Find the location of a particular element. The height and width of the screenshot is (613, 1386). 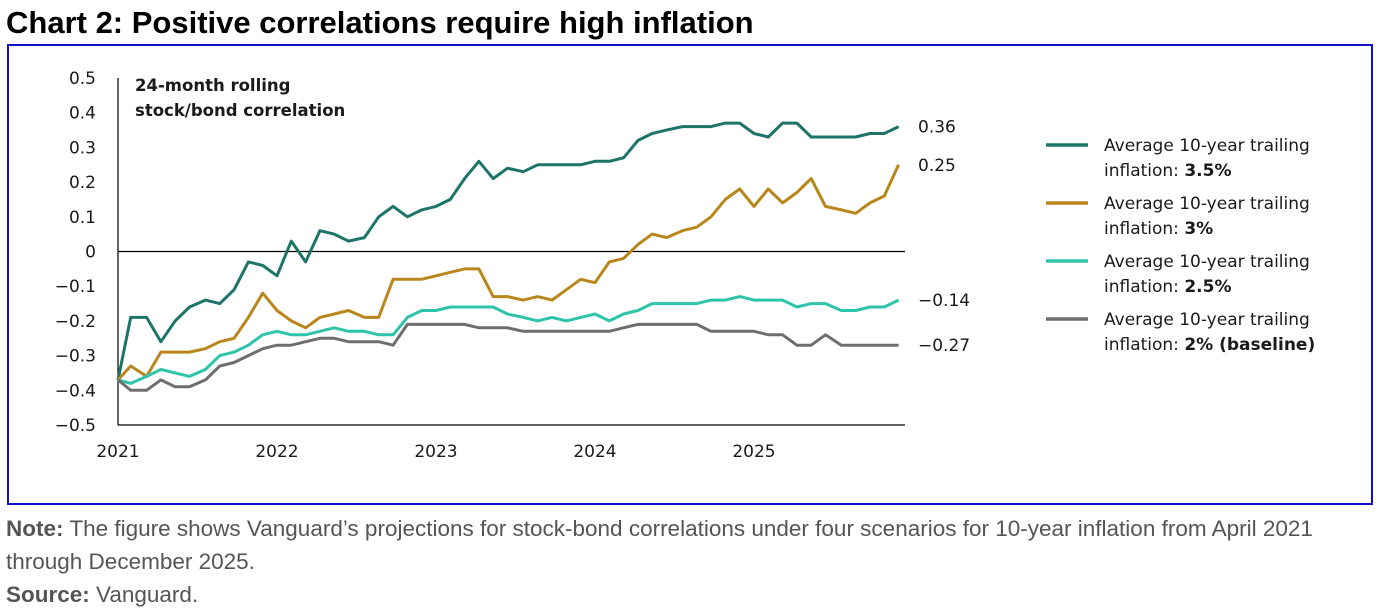

series-end-label: −0.14 is located at coordinates (944, 301).